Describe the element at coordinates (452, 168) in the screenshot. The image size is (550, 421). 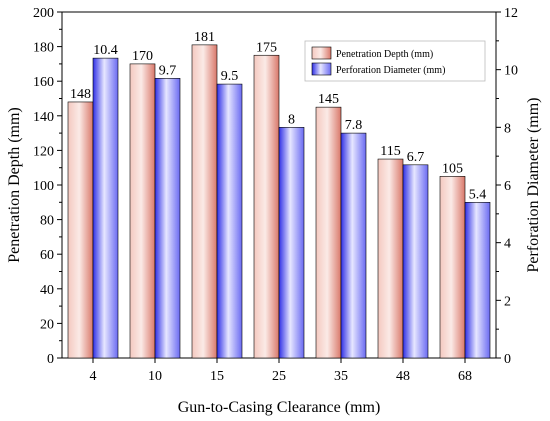
I see `penetration-depth-value-label: 105` at that location.